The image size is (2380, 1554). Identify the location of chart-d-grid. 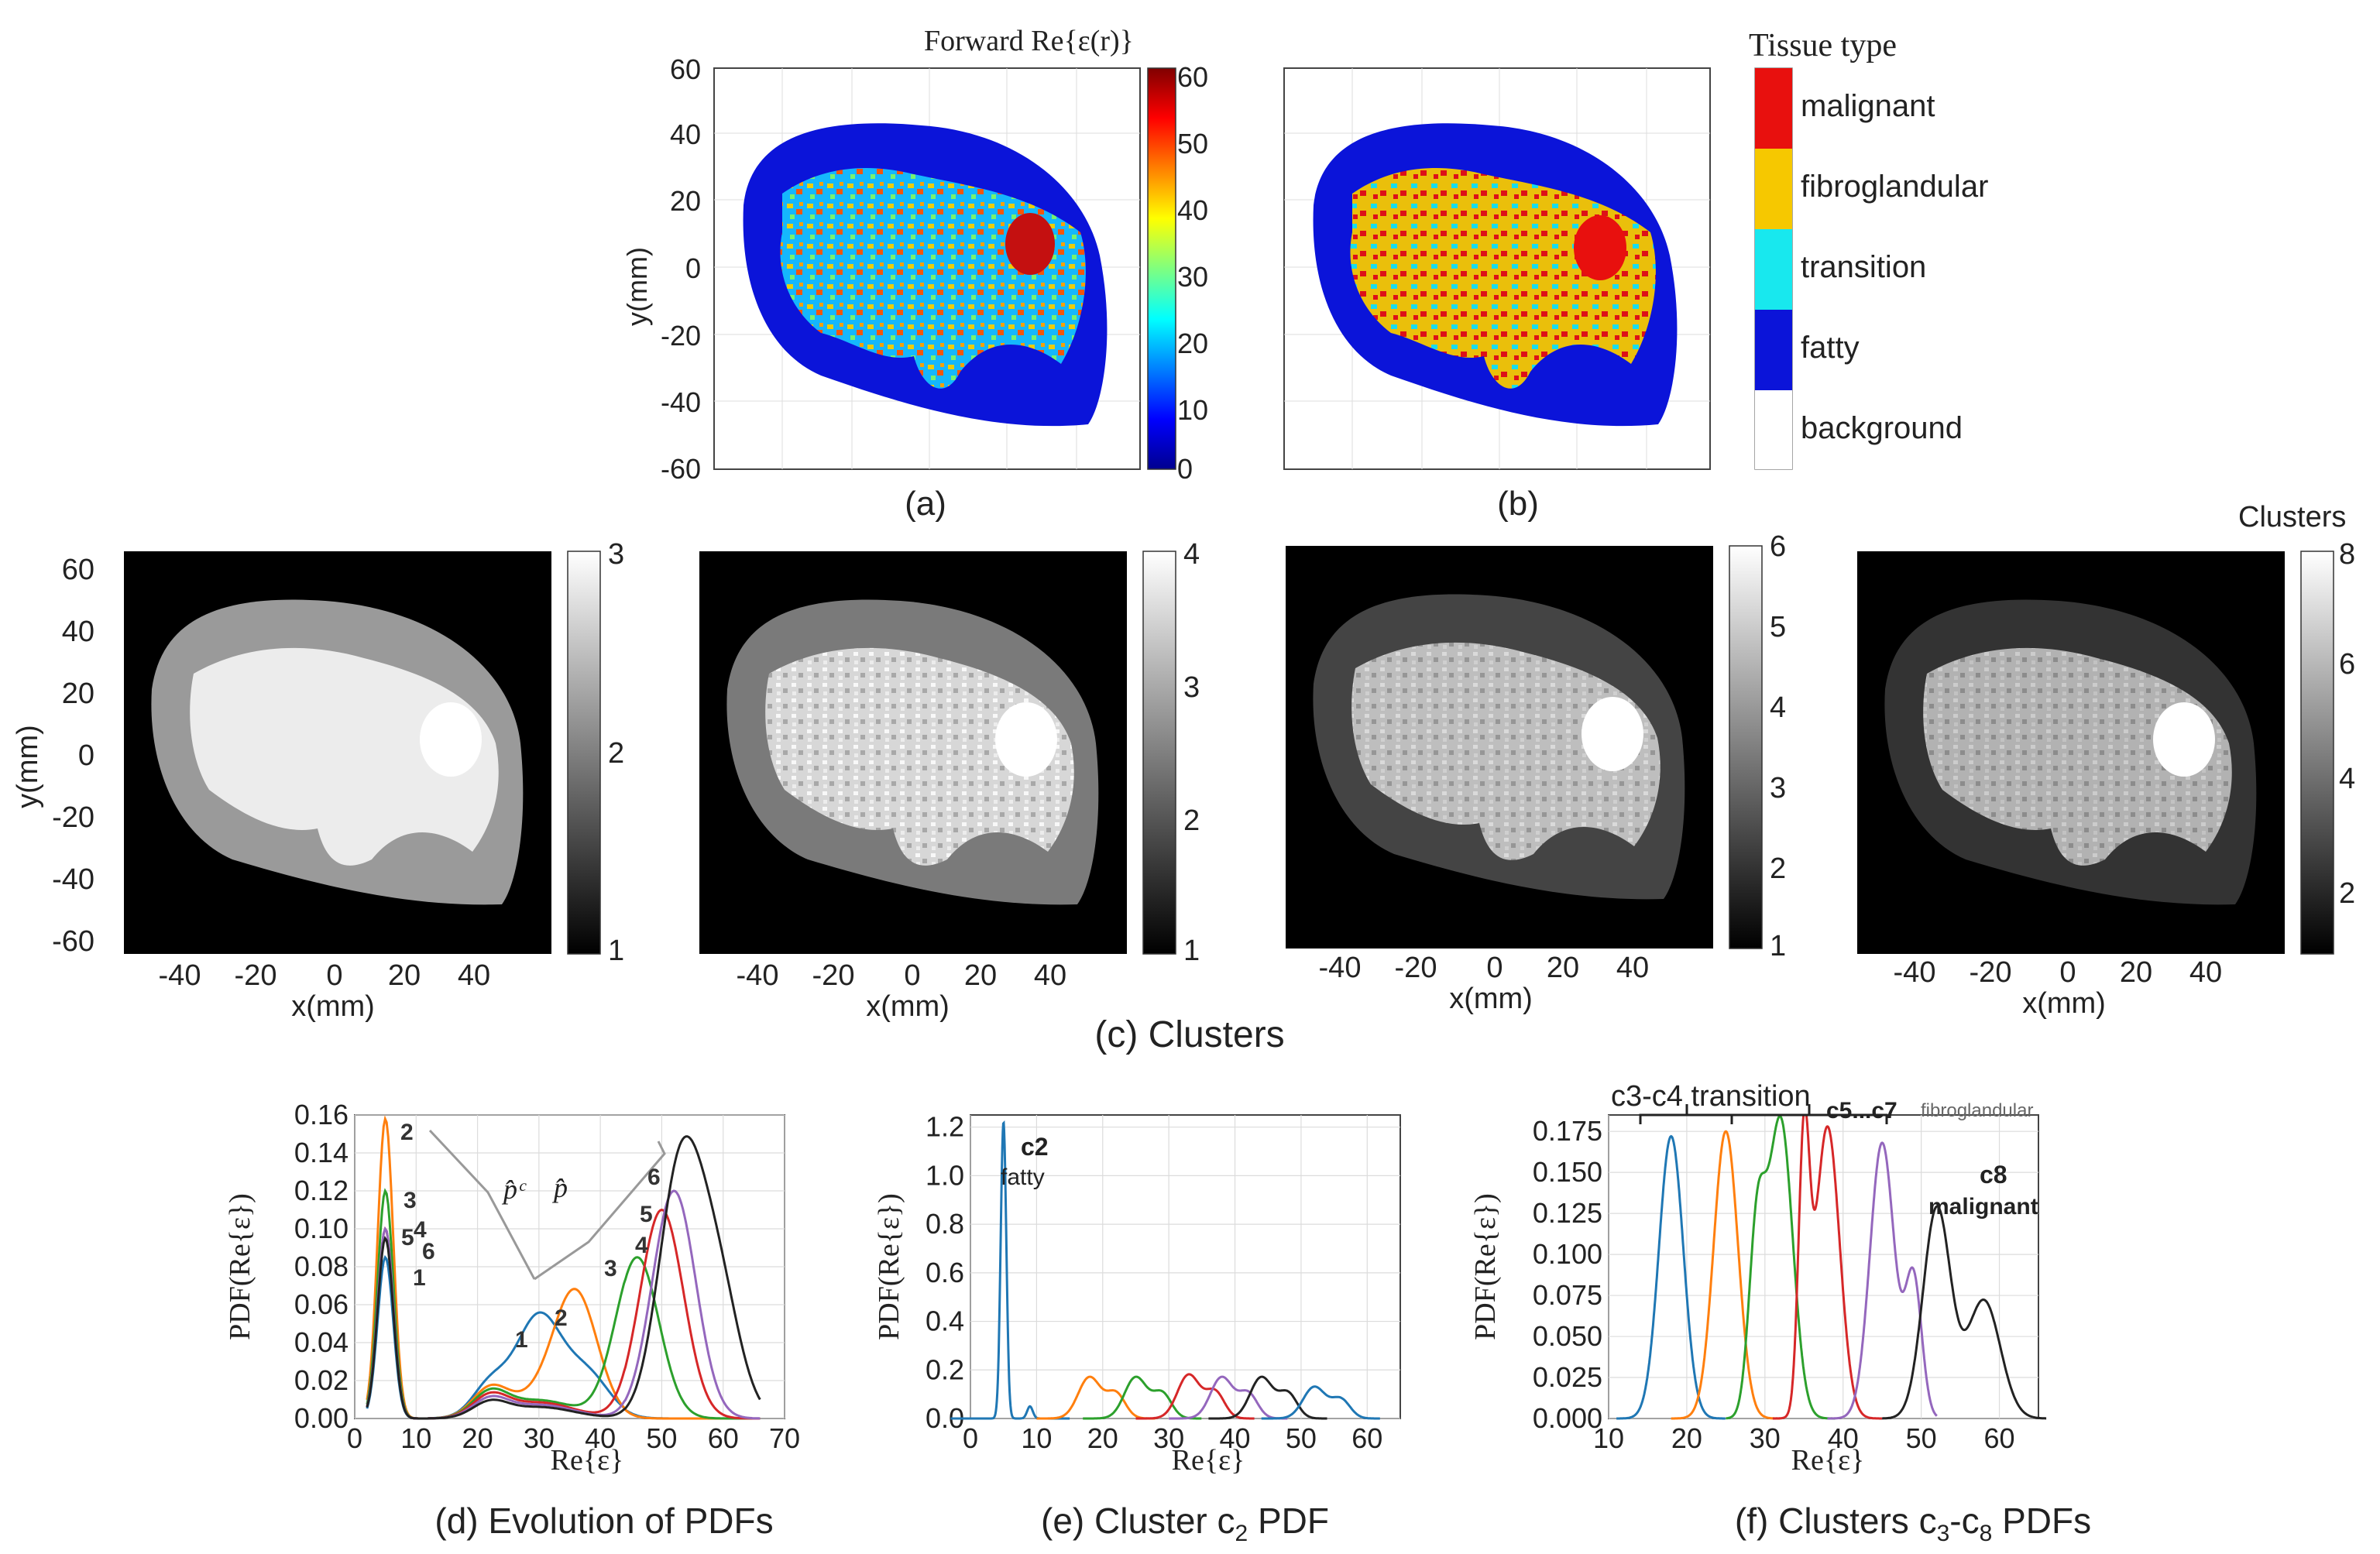
(569, 1266).